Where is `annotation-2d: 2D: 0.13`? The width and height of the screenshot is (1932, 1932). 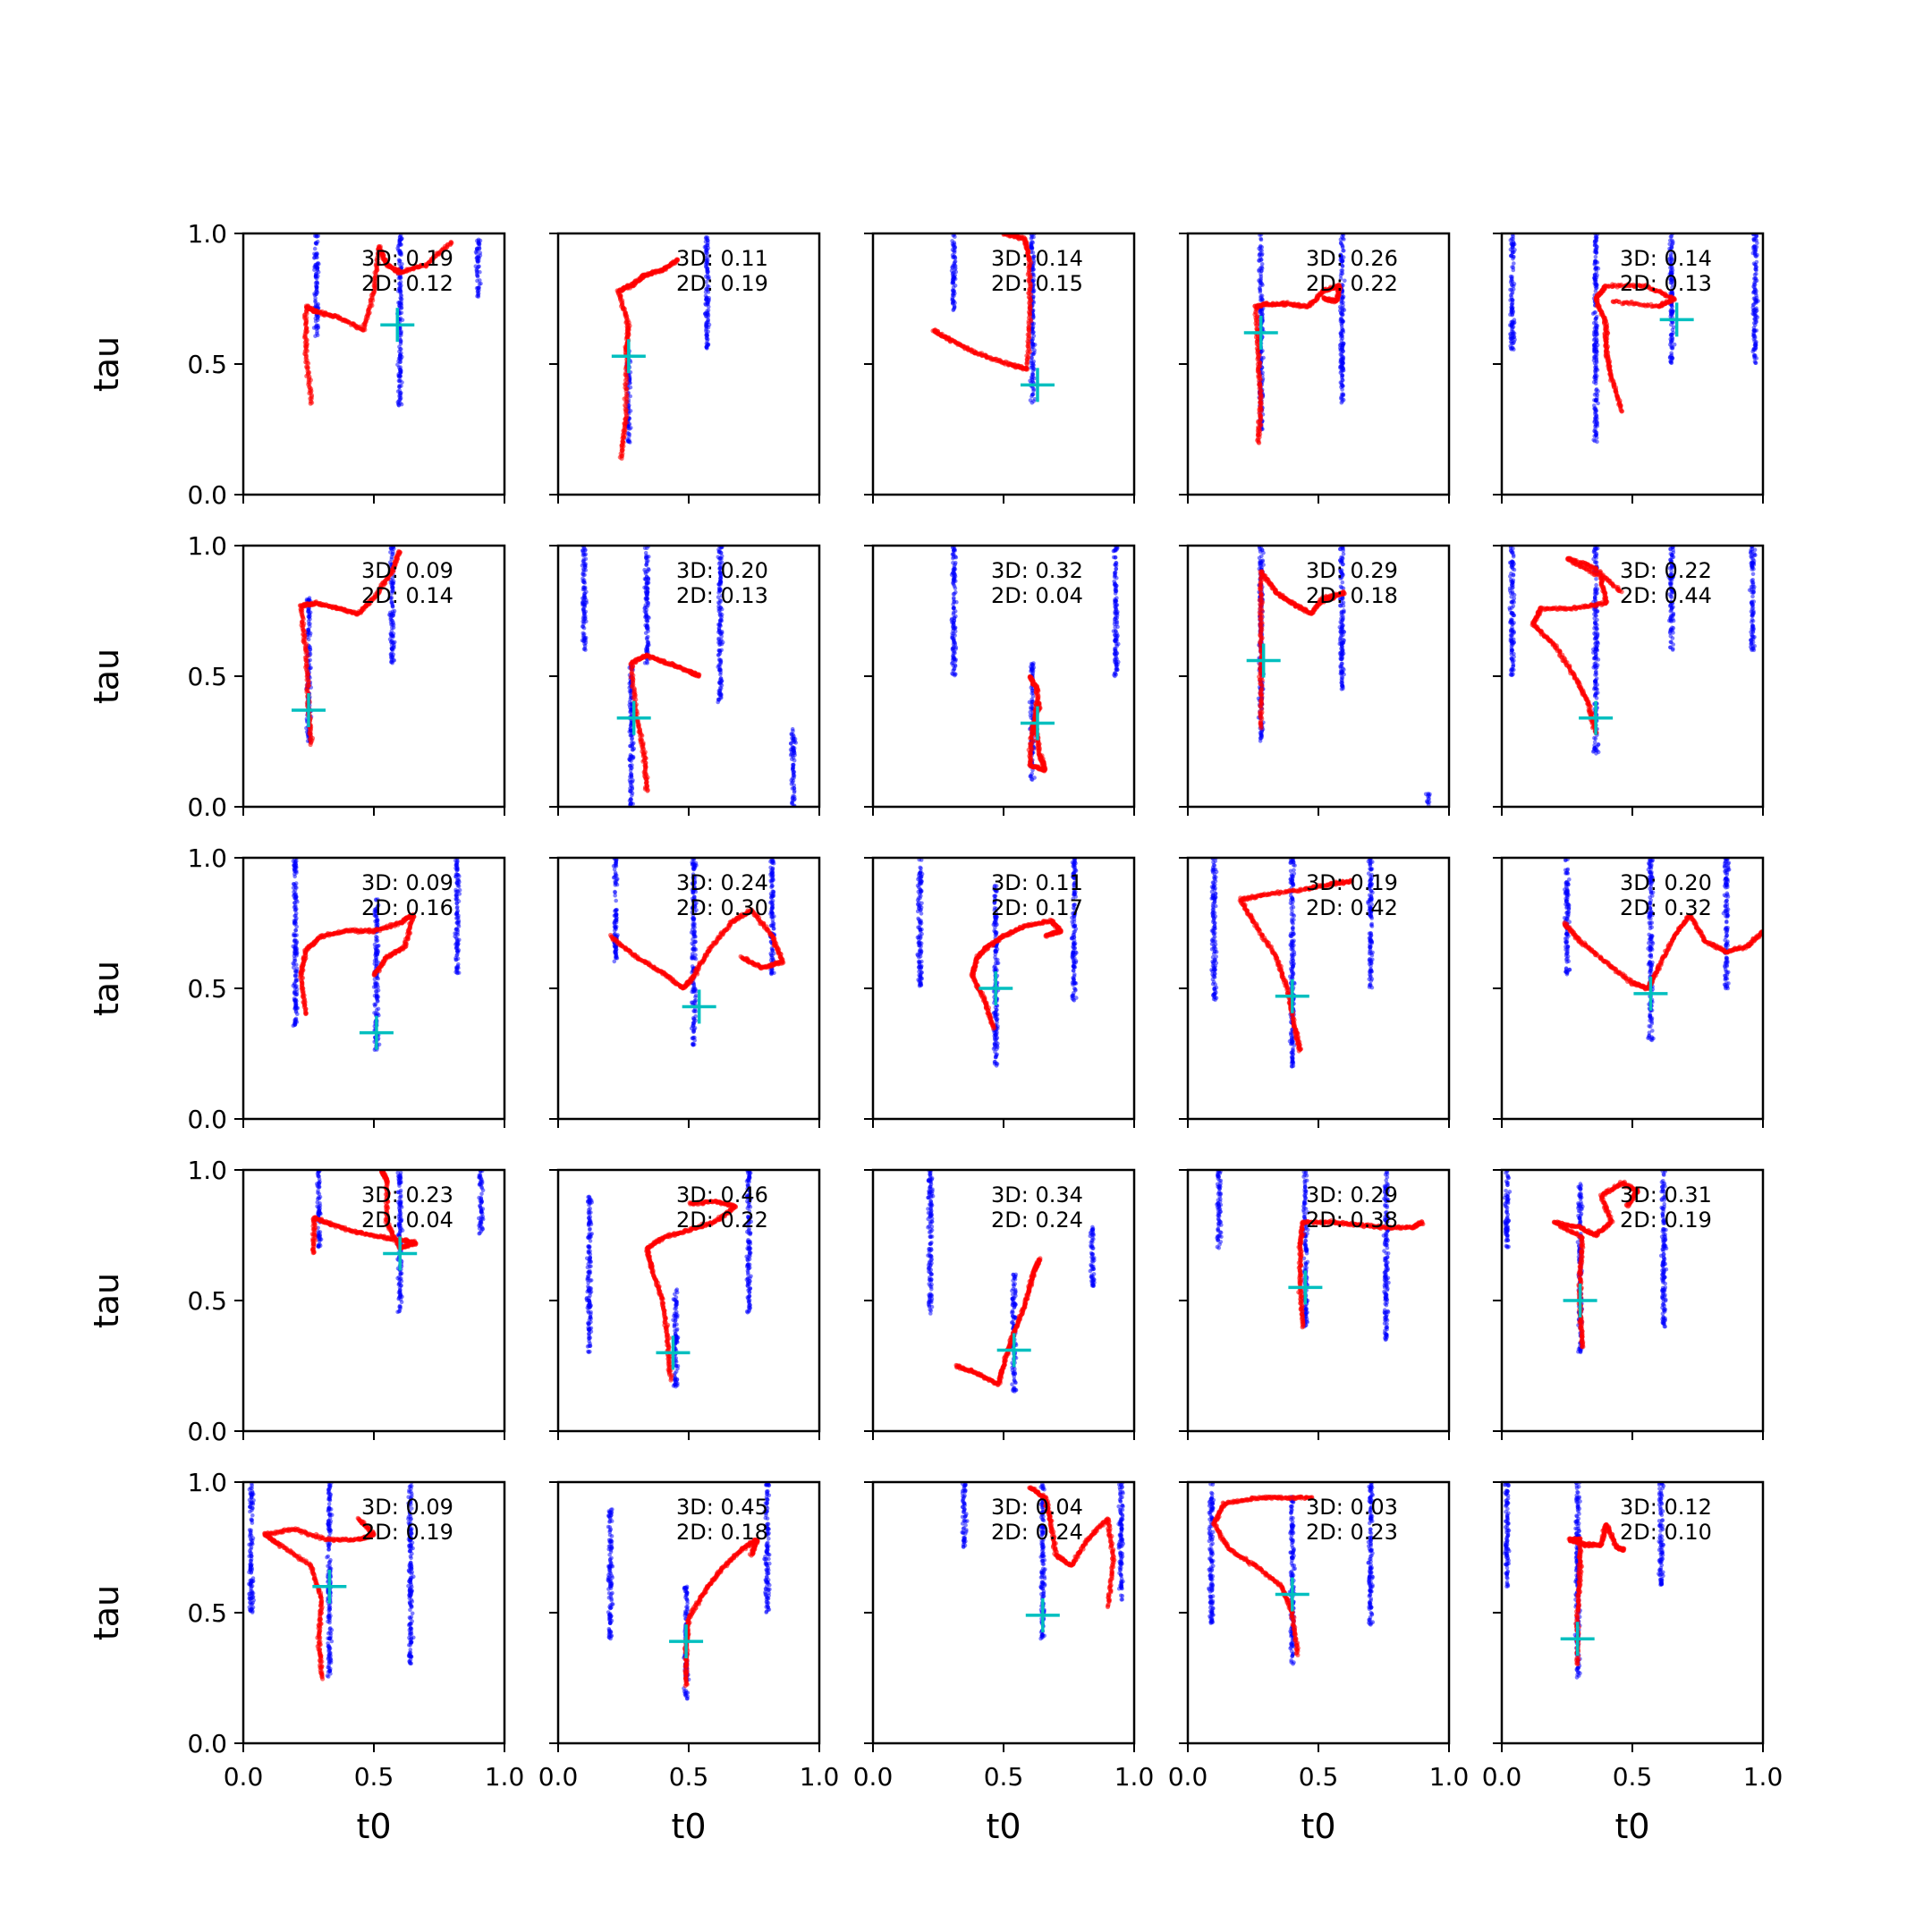
annotation-2d: 2D: 0.13 is located at coordinates (1666, 283).